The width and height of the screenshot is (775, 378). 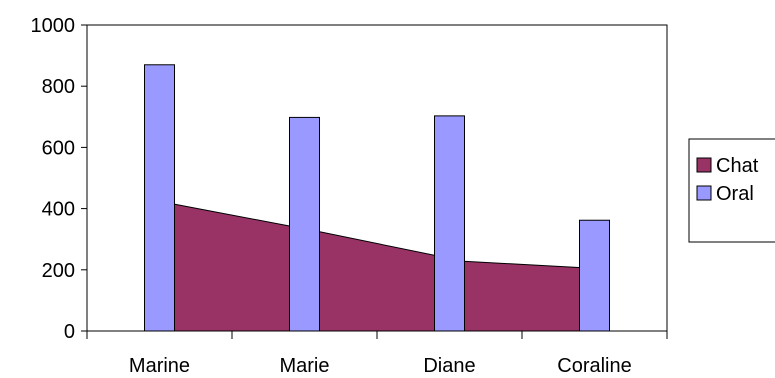 I want to click on legend-label-chat: Chat, so click(x=737, y=166).